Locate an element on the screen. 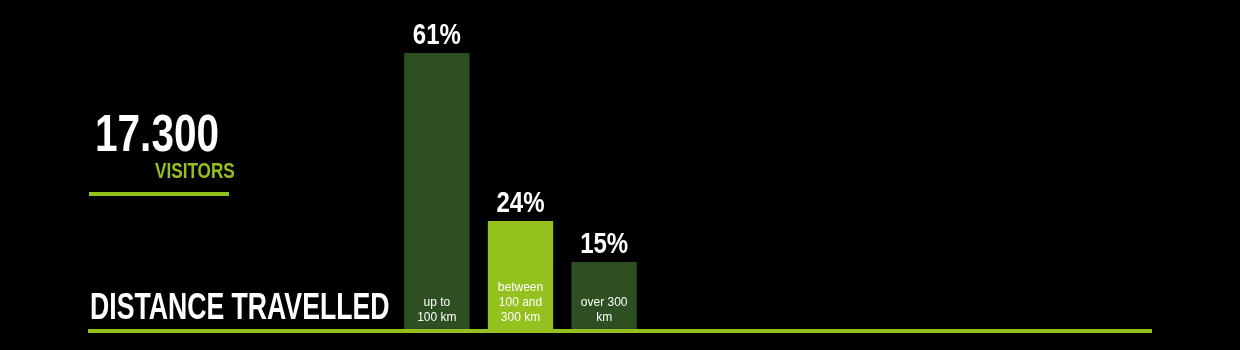  x-tick-label: over 300 km is located at coordinates (604, 310).